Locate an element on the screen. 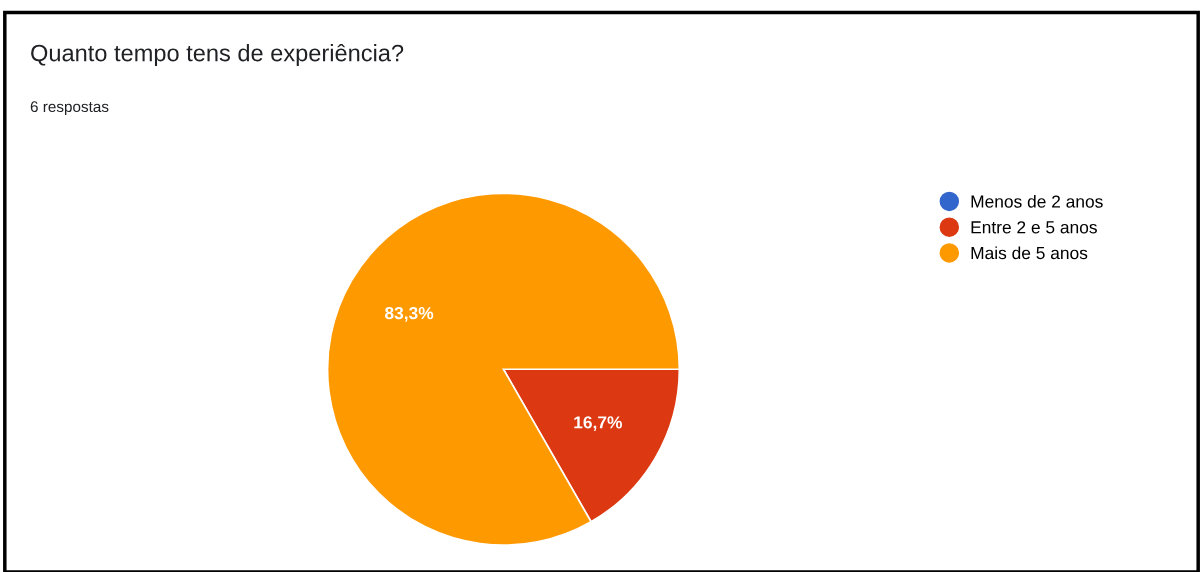  data-label: 83,3% is located at coordinates (409, 314).